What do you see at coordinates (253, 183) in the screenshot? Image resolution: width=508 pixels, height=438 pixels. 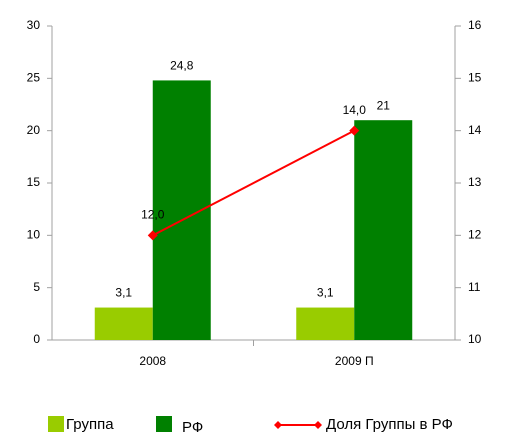 I see `line` at bounding box center [253, 183].